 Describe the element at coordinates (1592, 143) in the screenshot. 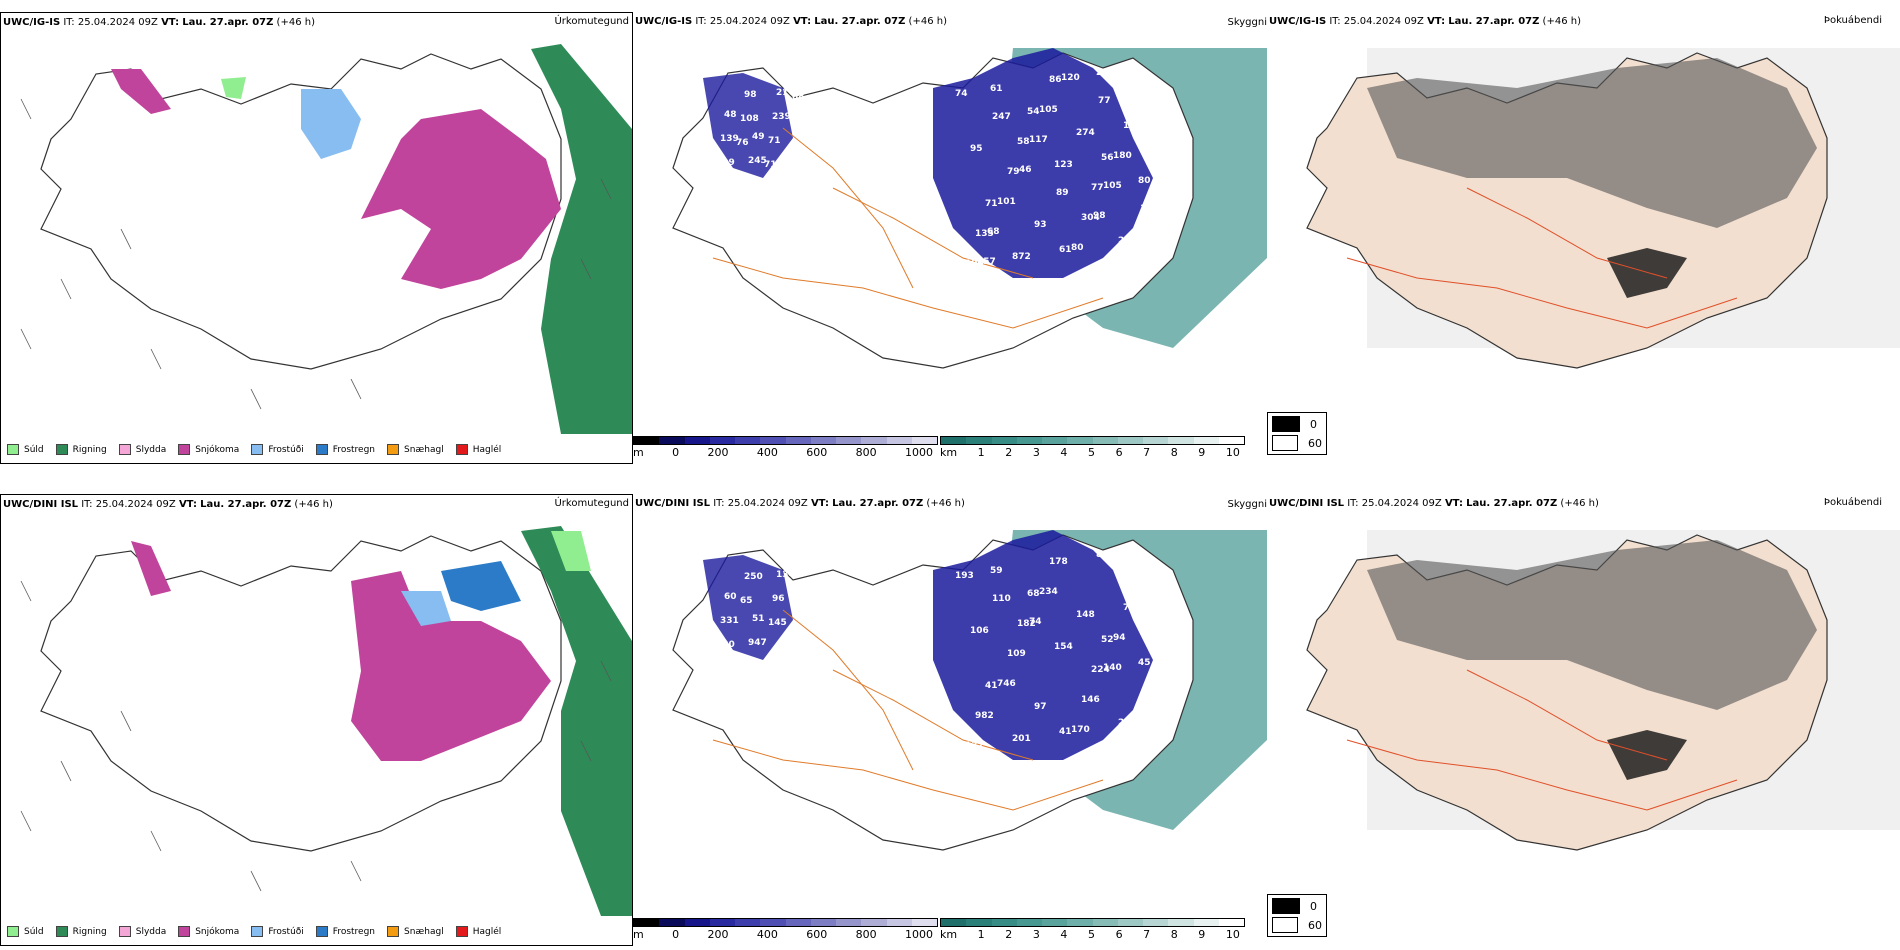

I see `fog-dense-area` at that location.